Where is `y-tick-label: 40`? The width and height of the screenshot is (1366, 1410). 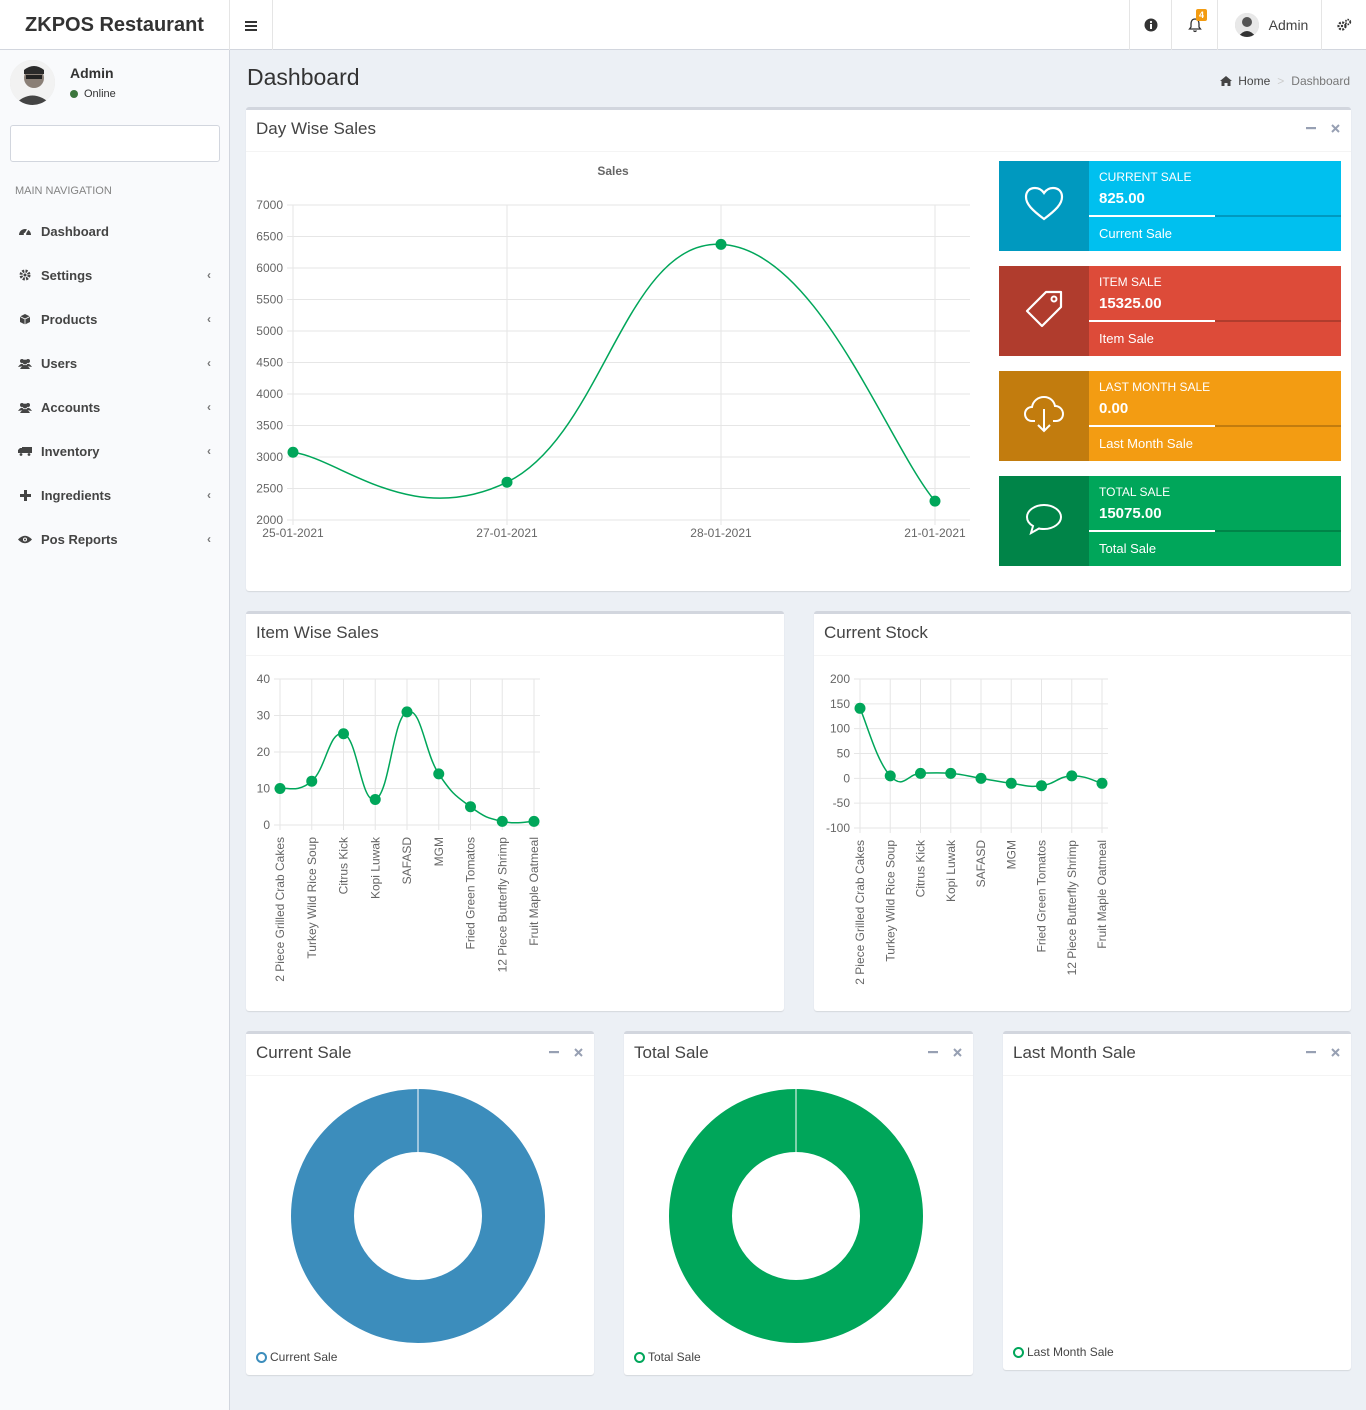 y-tick-label: 40 is located at coordinates (264, 679).